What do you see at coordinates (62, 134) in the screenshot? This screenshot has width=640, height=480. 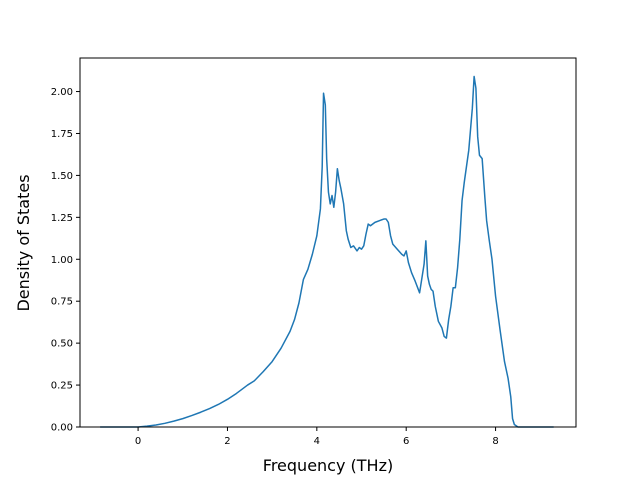 I see `y-tick-label: 1.75` at bounding box center [62, 134].